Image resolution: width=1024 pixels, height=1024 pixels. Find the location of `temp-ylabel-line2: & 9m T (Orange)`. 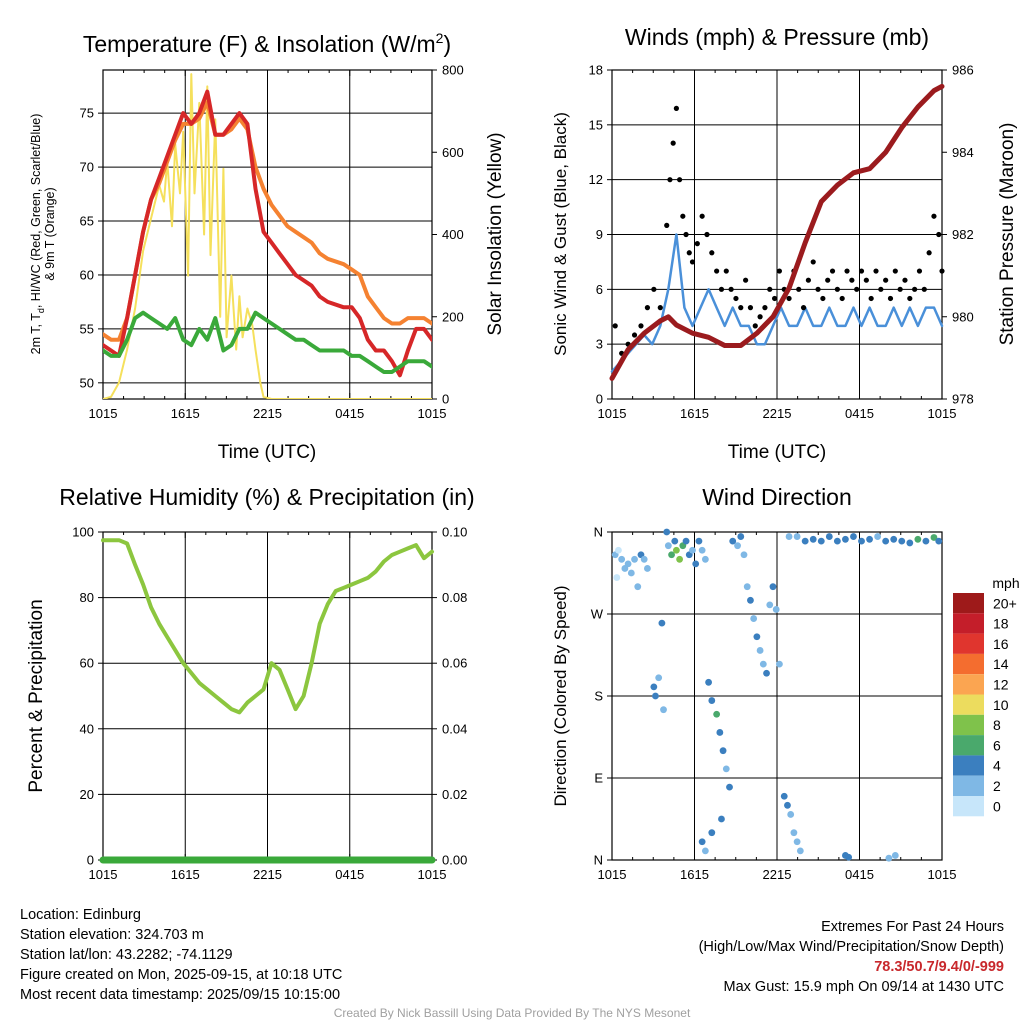

temp-ylabel-line2: & 9m T (Orange) is located at coordinates (50, 233).